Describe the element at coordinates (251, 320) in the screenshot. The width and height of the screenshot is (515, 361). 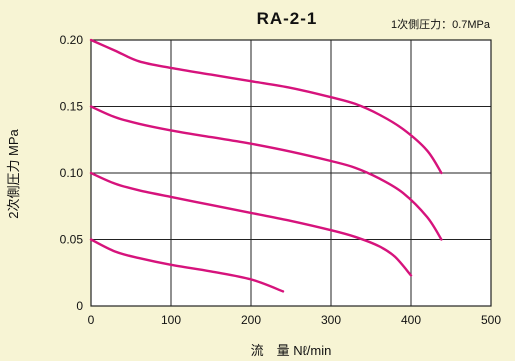
I see `x-tick-label: 200` at that location.